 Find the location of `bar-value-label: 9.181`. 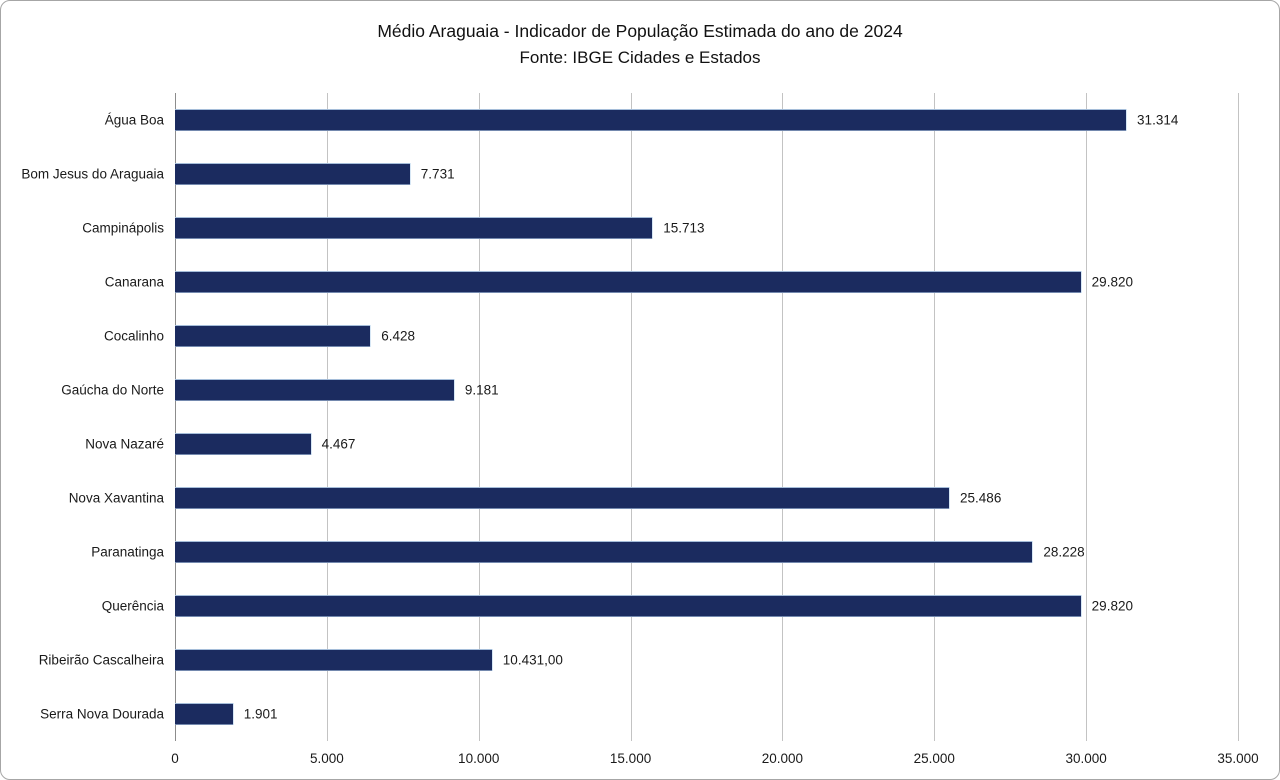

bar-value-label: 9.181 is located at coordinates (481, 390).